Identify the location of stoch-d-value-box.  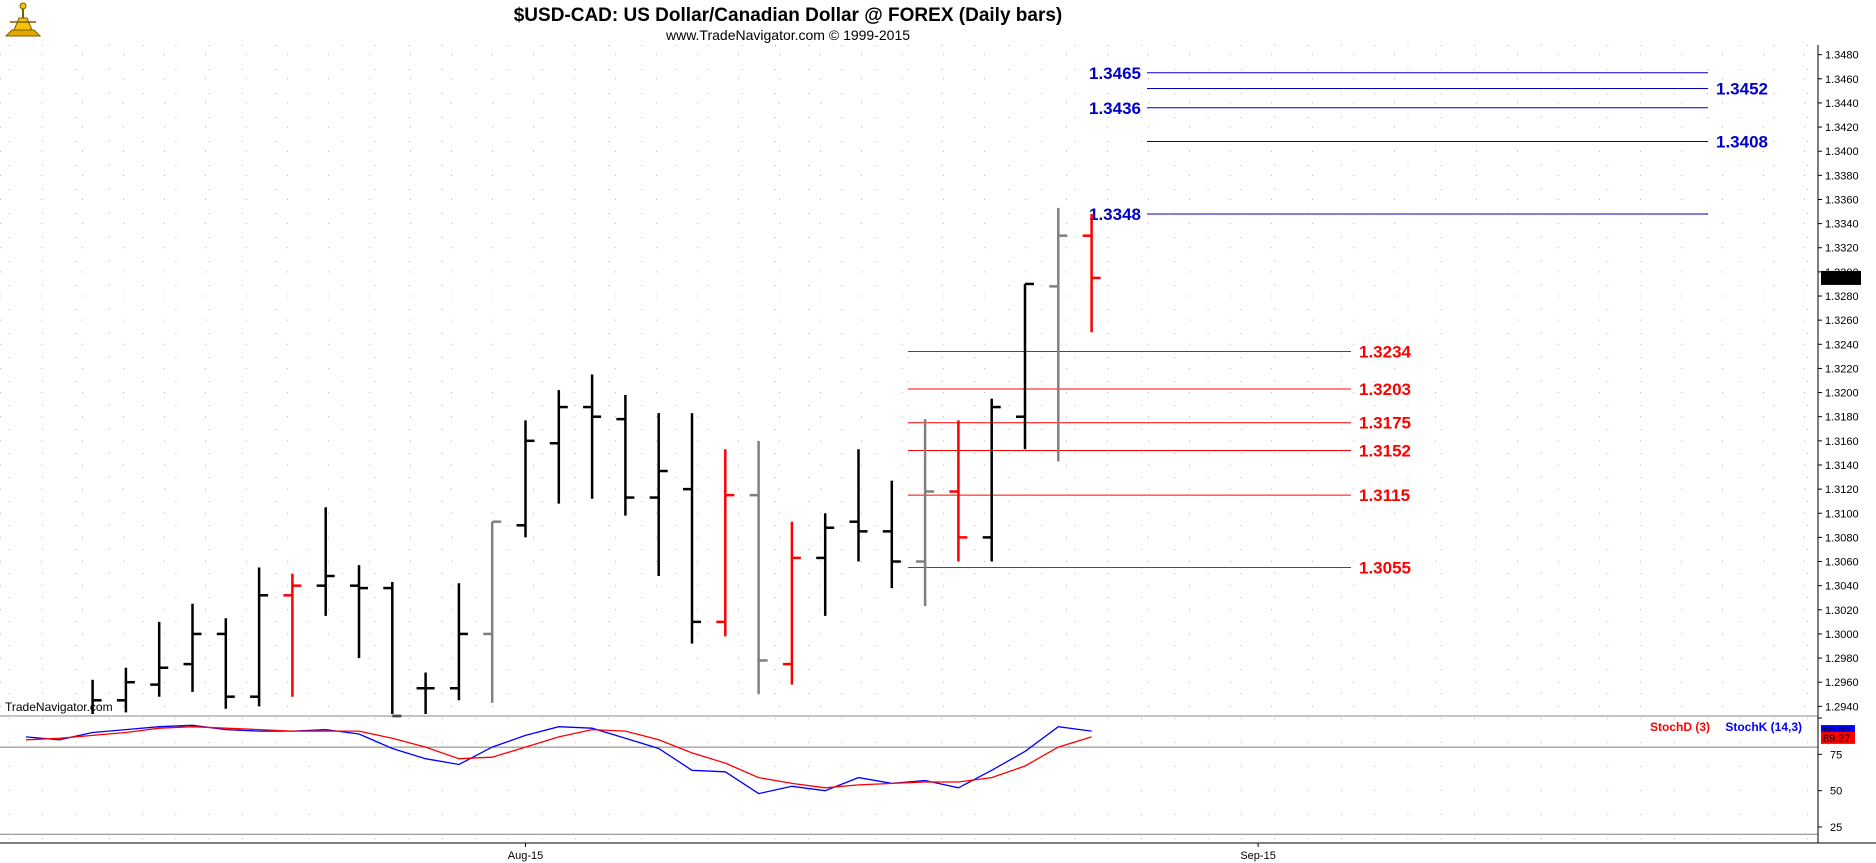
(1838, 737).